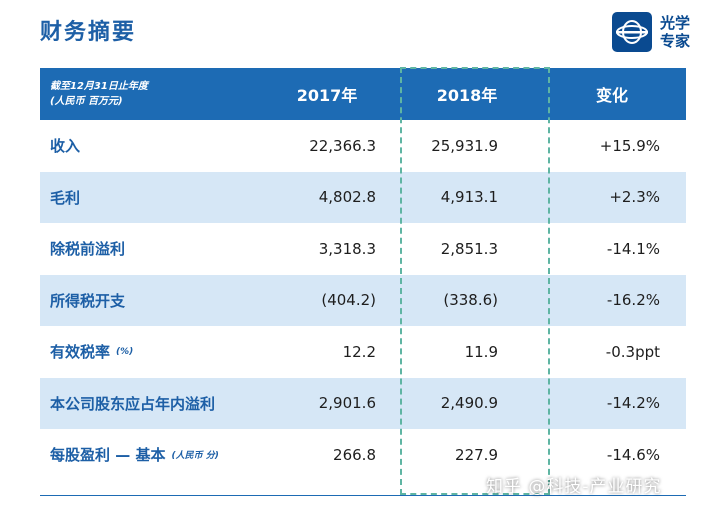 The image size is (720, 520). Describe the element at coordinates (149, 146) in the screenshot. I see `row-label-cell: 收入` at that location.